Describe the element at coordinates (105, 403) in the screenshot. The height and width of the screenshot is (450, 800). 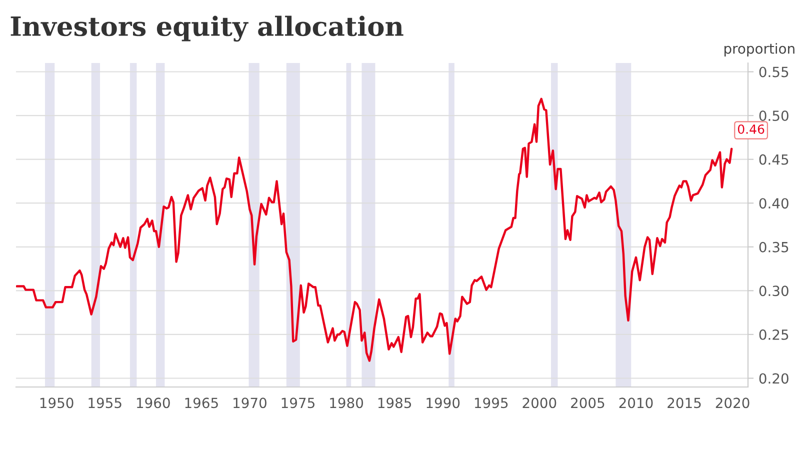
I see `x-tick-label: 1955` at that location.